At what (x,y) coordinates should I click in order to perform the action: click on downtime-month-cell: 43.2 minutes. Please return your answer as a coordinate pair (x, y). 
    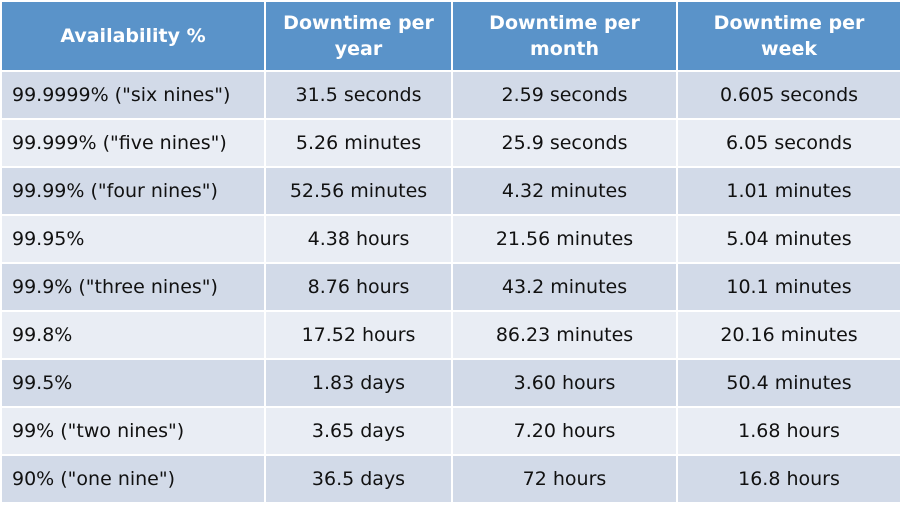
    Looking at the image, I should click on (564, 287).